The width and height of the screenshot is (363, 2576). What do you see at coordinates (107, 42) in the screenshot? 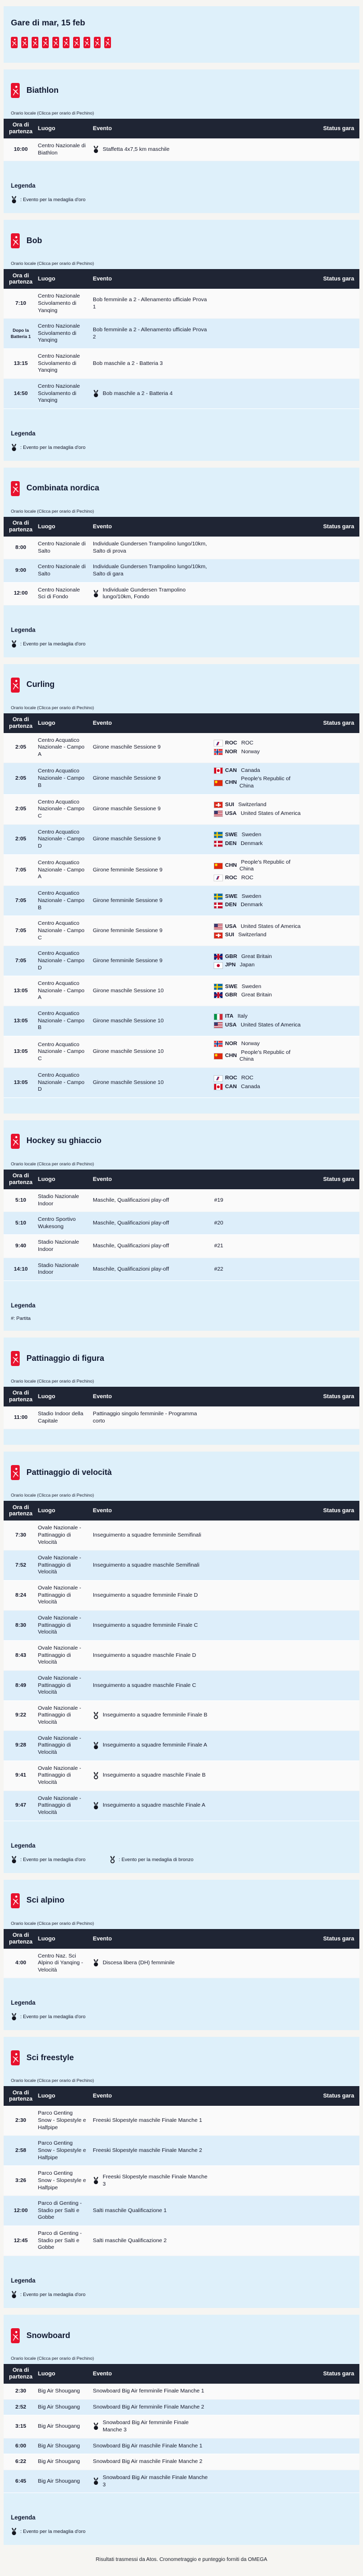
I see `snowboard-icon` at bounding box center [107, 42].